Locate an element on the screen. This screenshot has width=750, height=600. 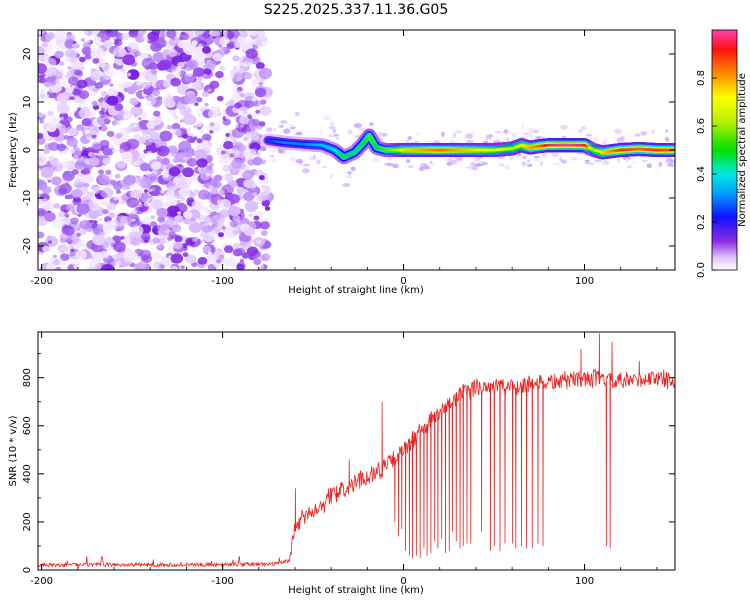
colorbar-scale is located at coordinates (724, 150).